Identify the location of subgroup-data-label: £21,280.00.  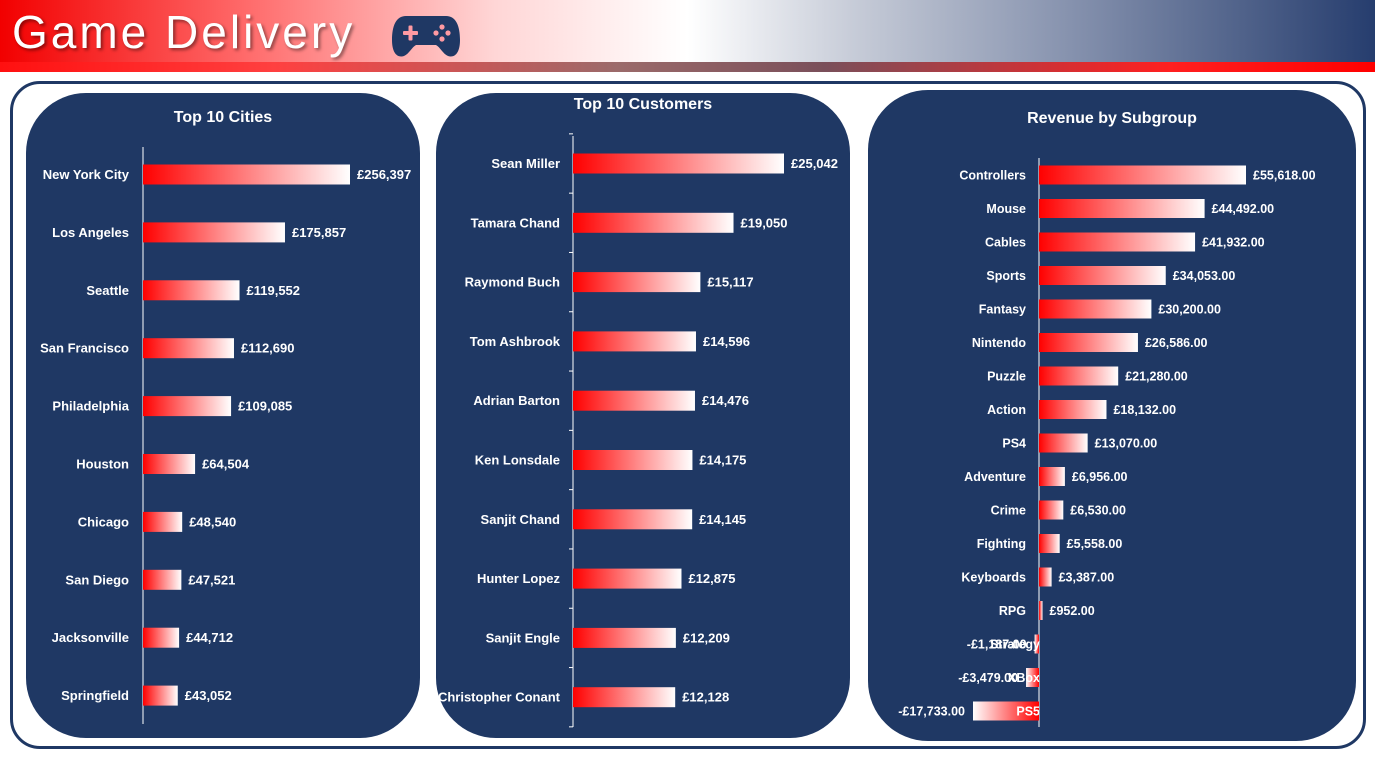
(1156, 377).